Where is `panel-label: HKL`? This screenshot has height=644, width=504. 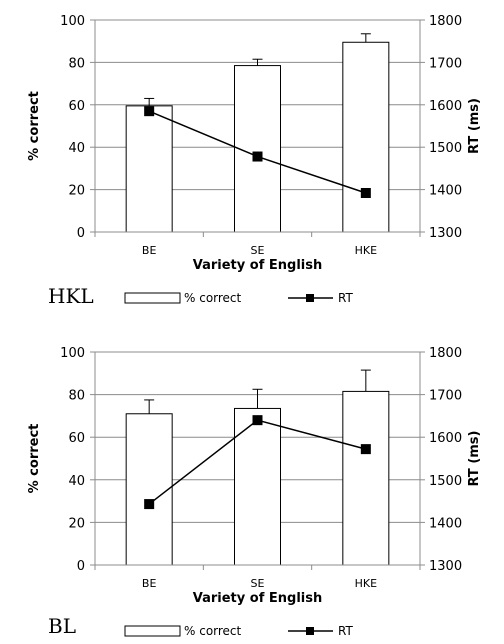
panel-label: HKL is located at coordinates (71, 296).